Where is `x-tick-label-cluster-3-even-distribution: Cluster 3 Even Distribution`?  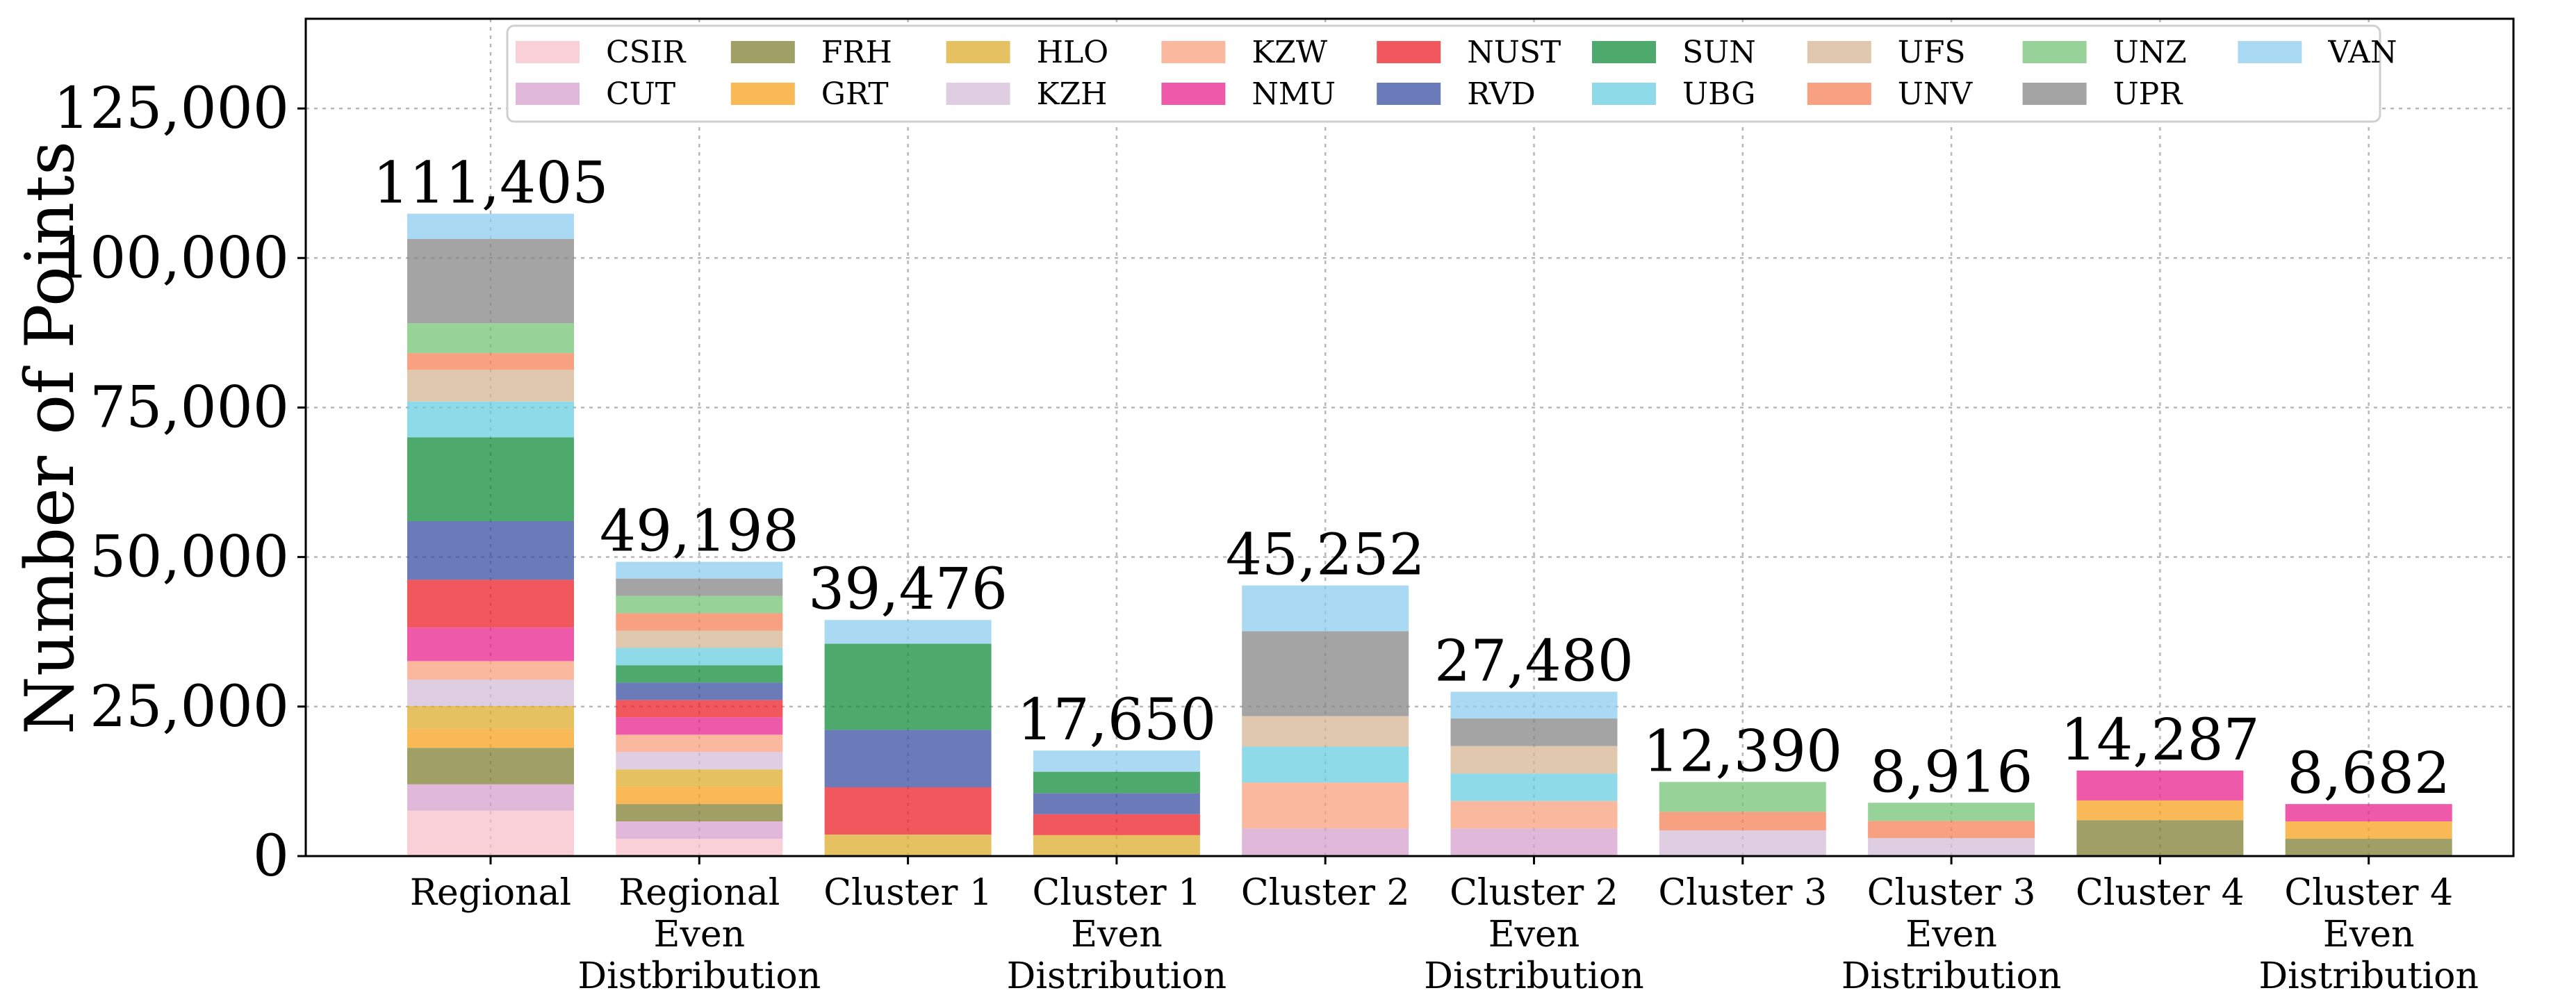 x-tick-label-cluster-3-even-distribution: Cluster 3 Even Distribution is located at coordinates (1952, 935).